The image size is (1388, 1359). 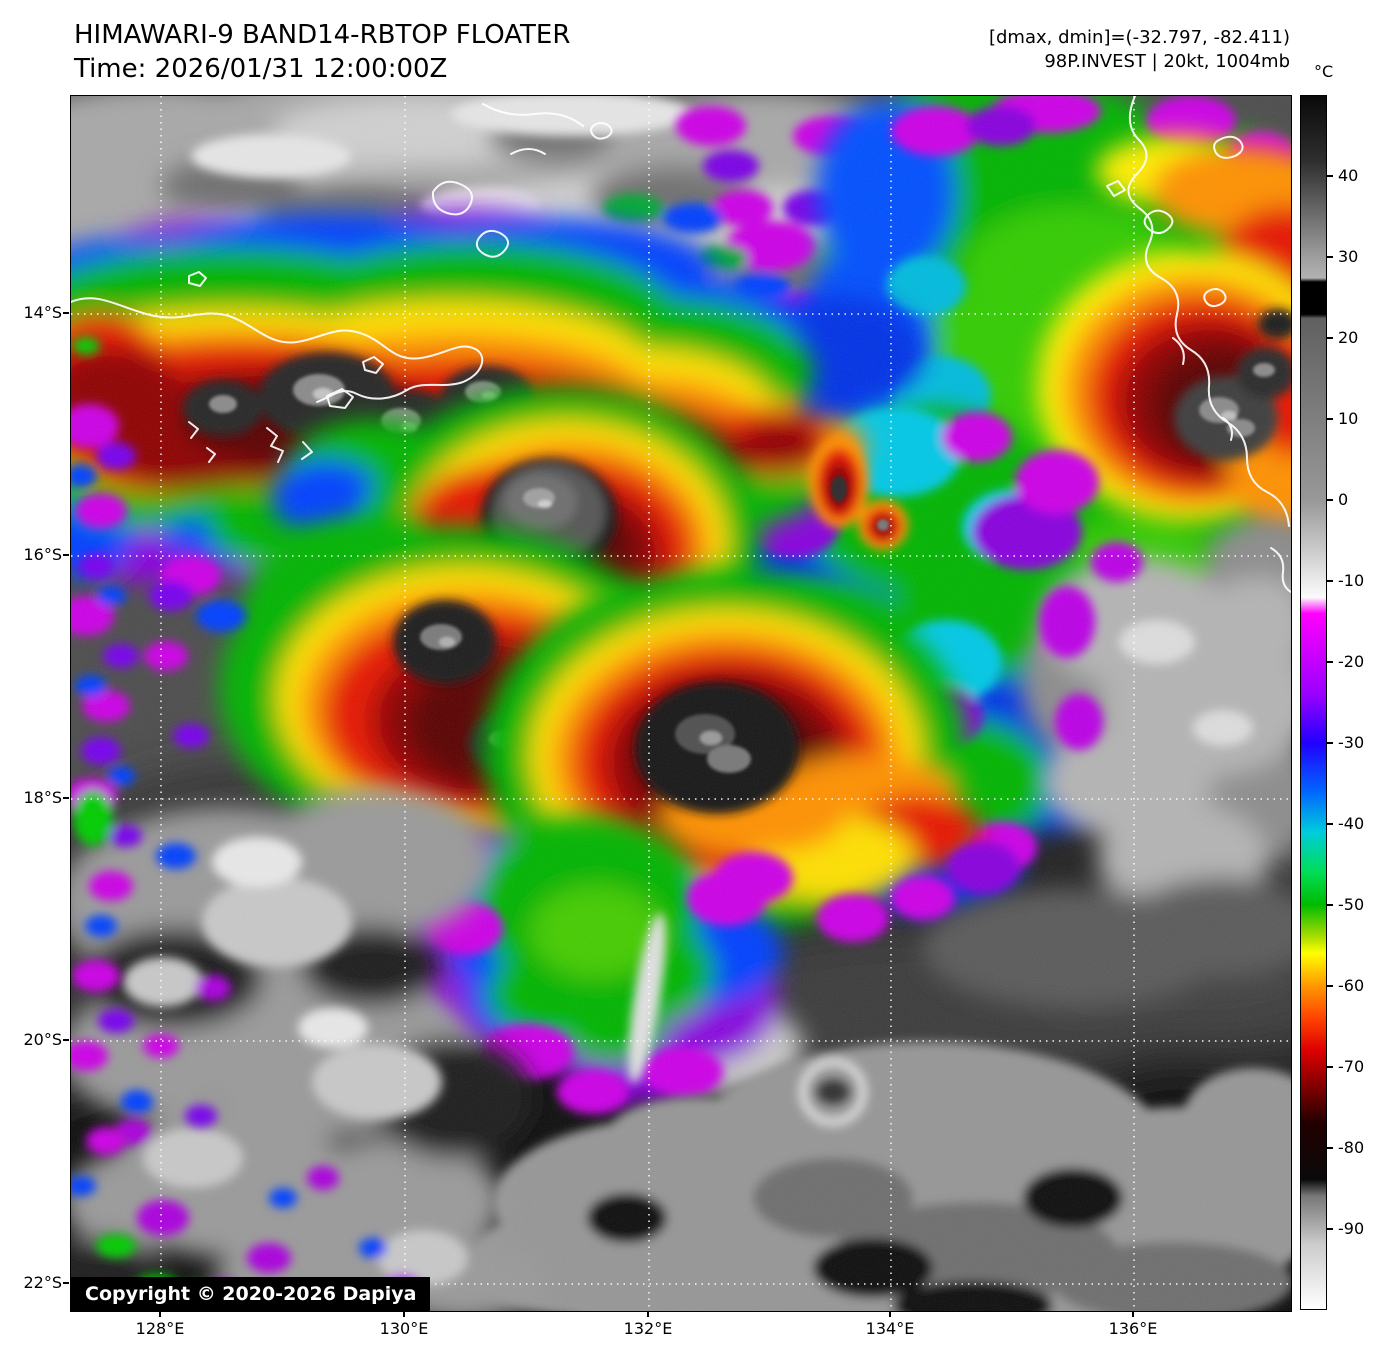 What do you see at coordinates (1348, 175) in the screenshot?
I see `colorbar-tick-label: 40` at bounding box center [1348, 175].